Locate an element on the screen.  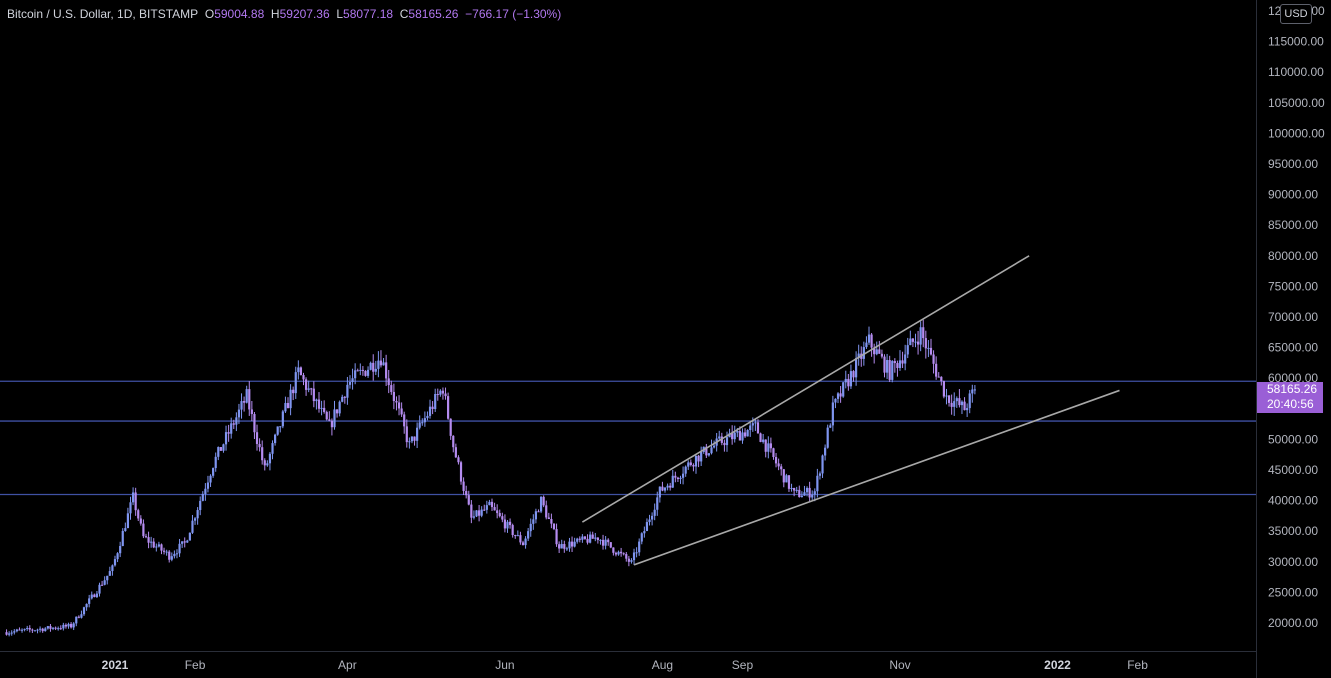
price-tick-label: 70000.00 is located at coordinates (1293, 317).